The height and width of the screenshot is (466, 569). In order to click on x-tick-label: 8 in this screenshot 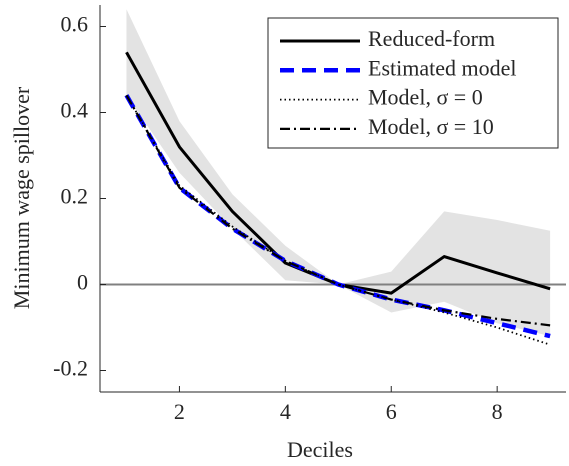, I will do `click(497, 411)`.